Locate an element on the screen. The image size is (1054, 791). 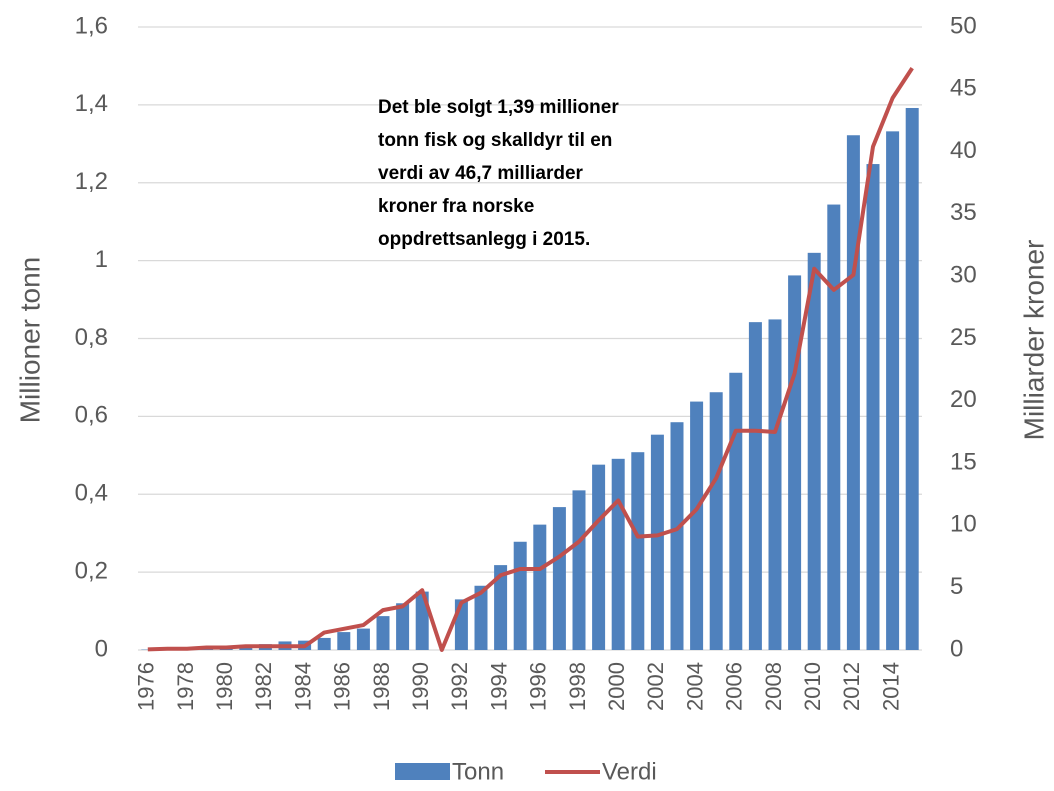
y2-axis-title: Milliarder kroner is located at coordinates (1033, 340).